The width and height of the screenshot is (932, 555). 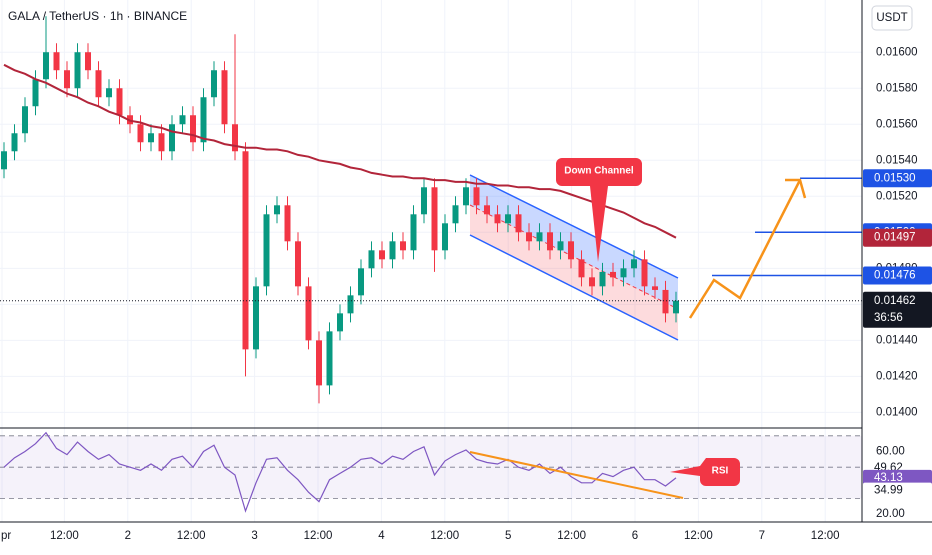 I want to click on y-tick-label: 0.01520, so click(x=897, y=196).